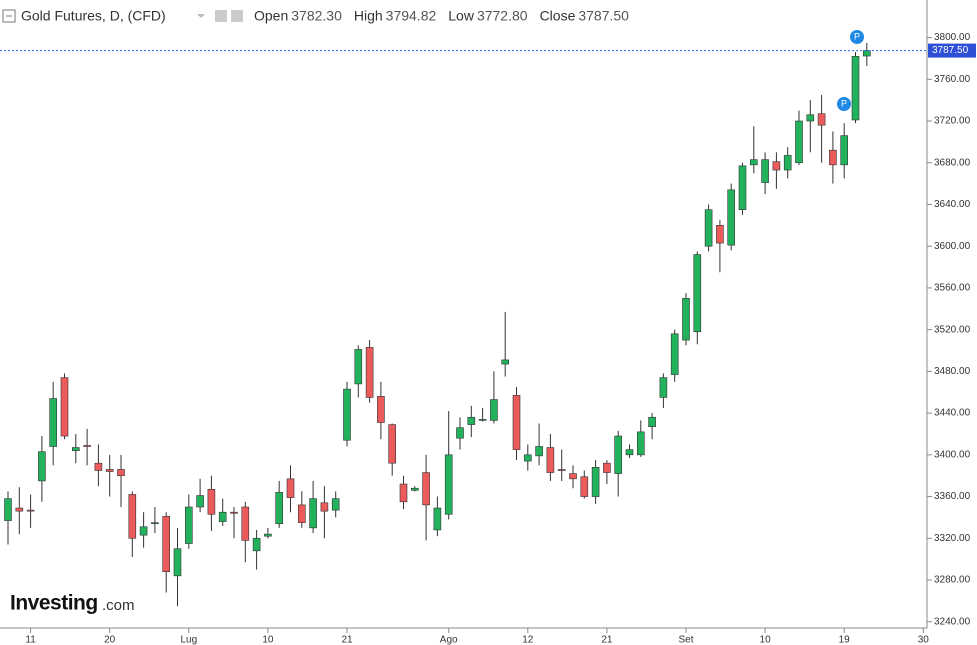 This screenshot has width=977, height=645. Describe the element at coordinates (952, 496) in the screenshot. I see `y-tick-label: 3360.00` at that location.